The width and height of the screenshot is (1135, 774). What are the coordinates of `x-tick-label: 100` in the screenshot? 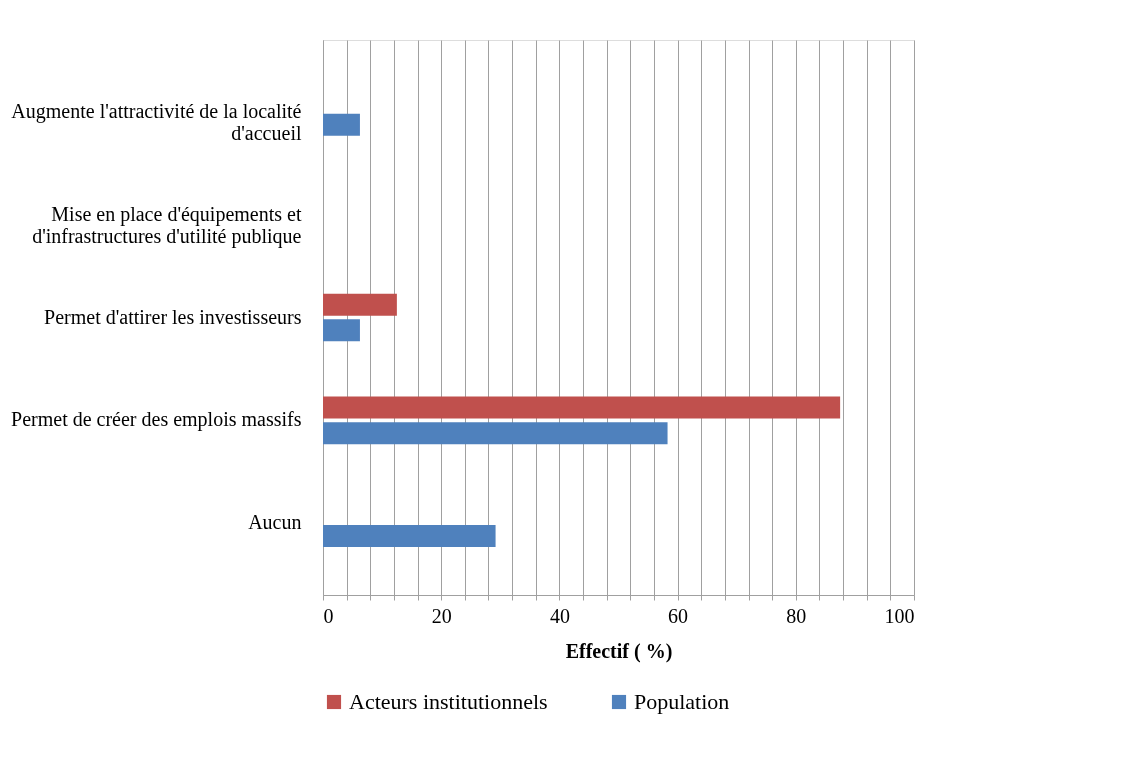 It's located at (899, 615).